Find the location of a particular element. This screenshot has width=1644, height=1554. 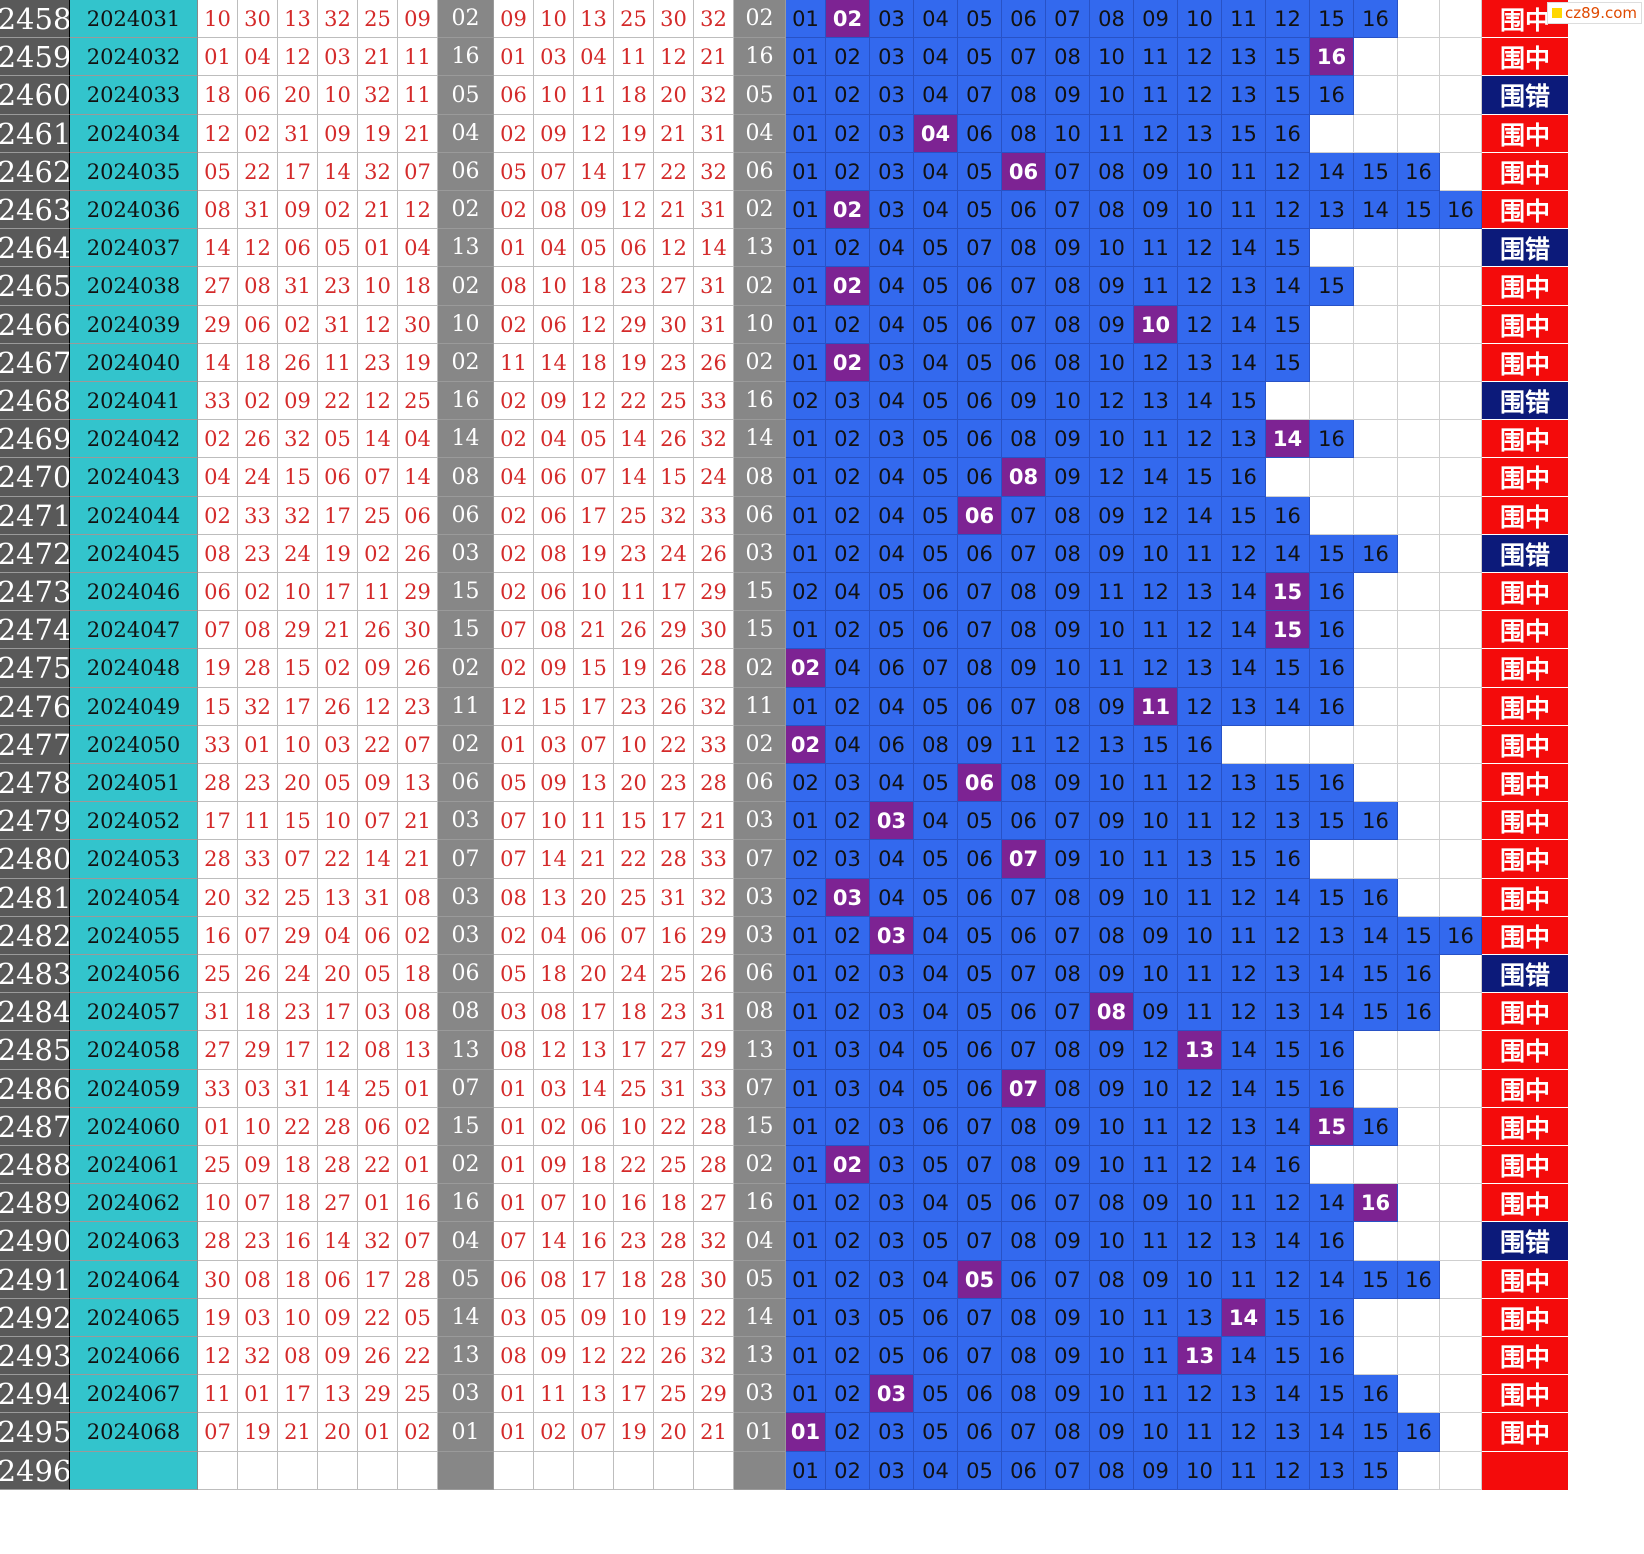

pick-number: 11 is located at coordinates (1156, 1127).